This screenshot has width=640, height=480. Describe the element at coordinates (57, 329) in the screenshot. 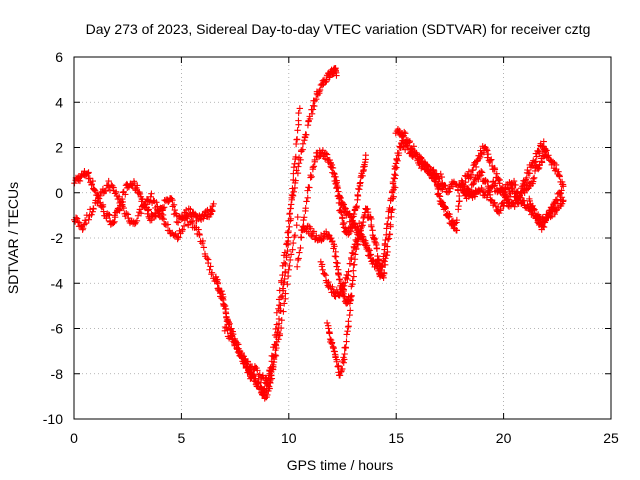

I see `y-tick-label: -6` at that location.